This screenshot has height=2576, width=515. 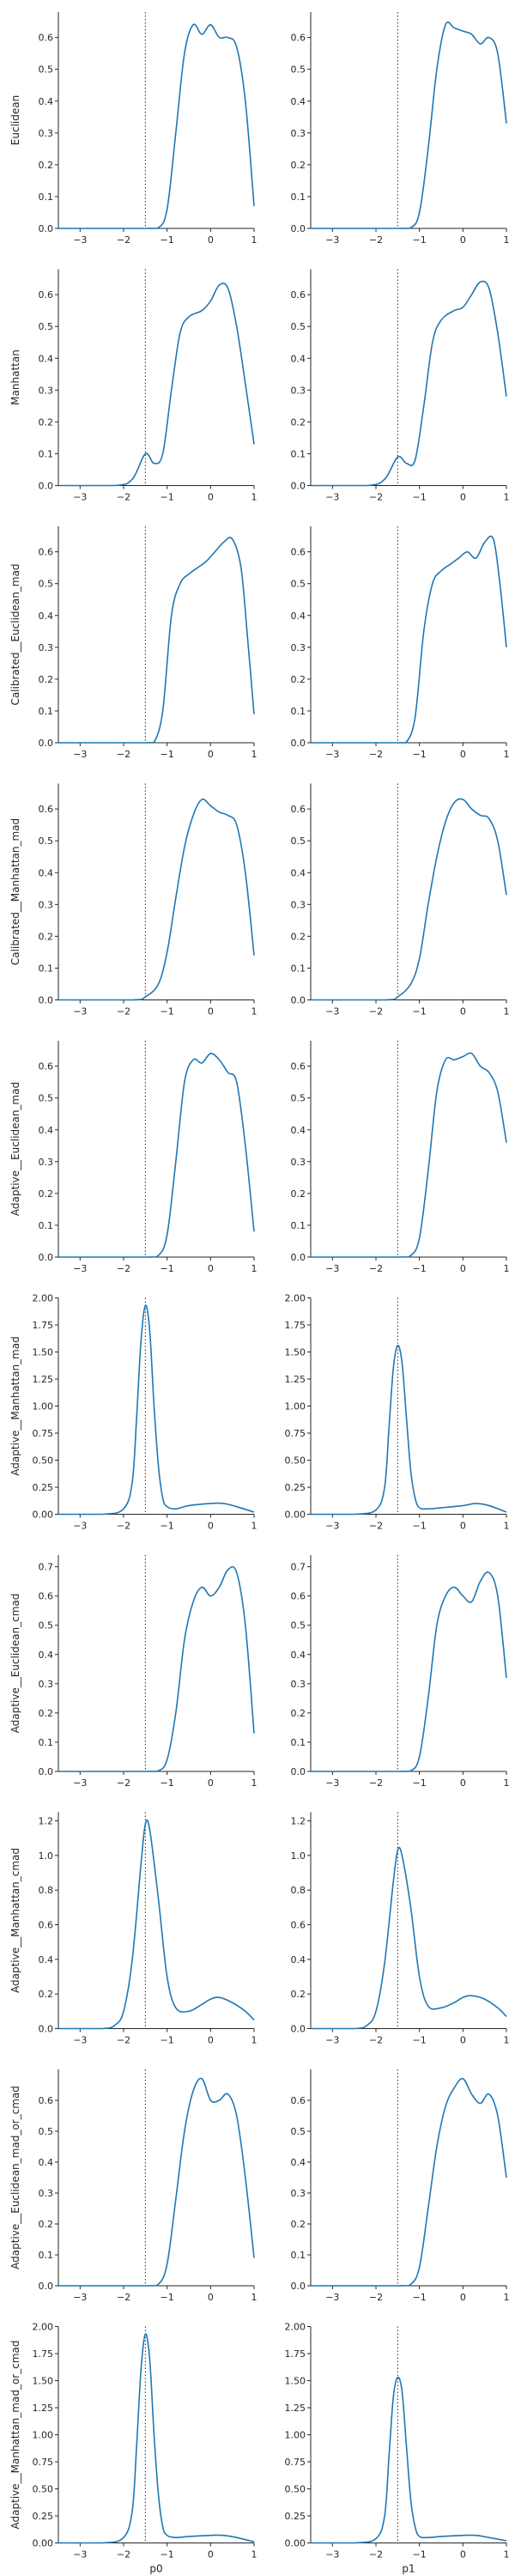 I want to click on row-ylabel: Adaptive__Euclidean_cmad, so click(x=15, y=1664).